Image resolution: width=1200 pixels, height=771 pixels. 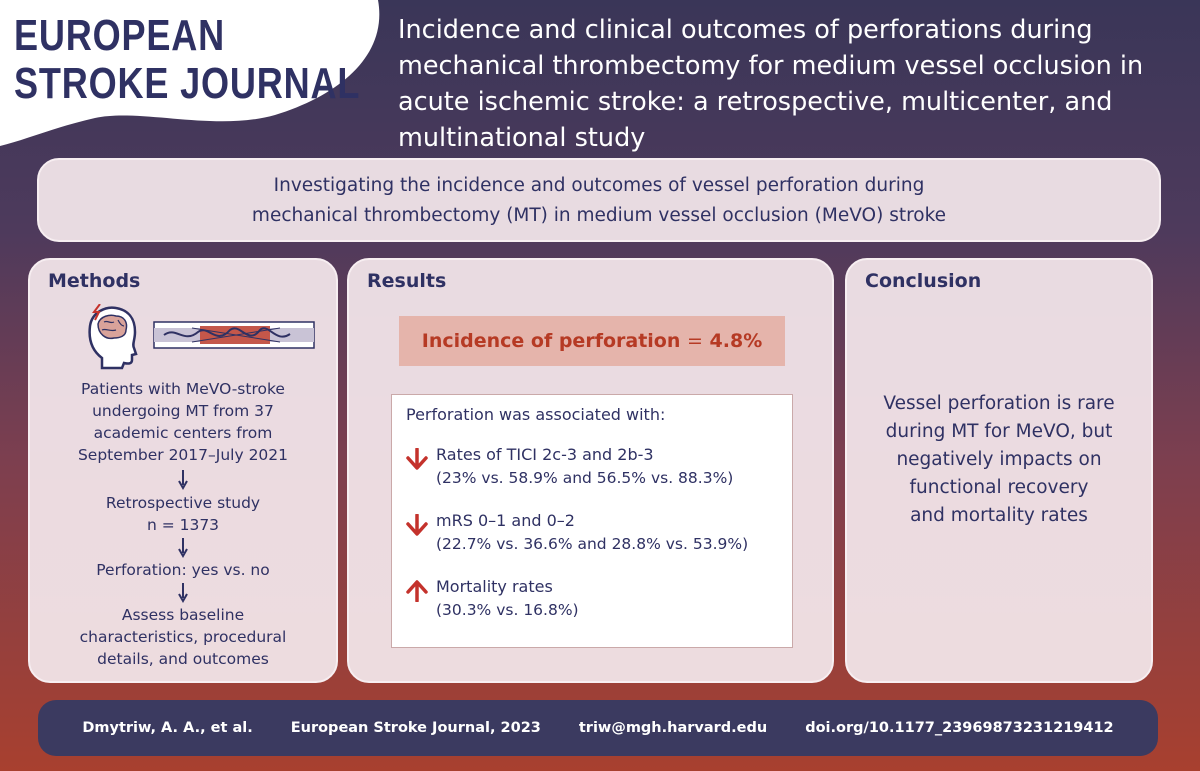 I want to click on result-item-detail: (23% vs. 58.9% and 56.5% vs. 88.3%), so click(x=585, y=478).